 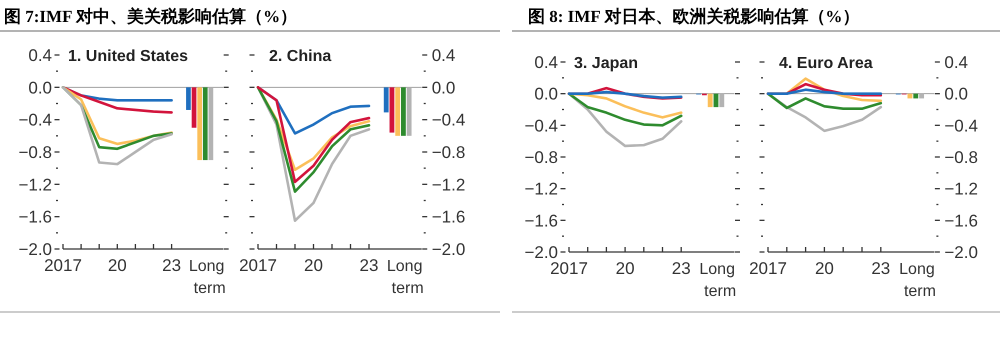 What do you see at coordinates (606, 63) in the screenshot?
I see `chart-subtitle: 3. Japan` at bounding box center [606, 63].